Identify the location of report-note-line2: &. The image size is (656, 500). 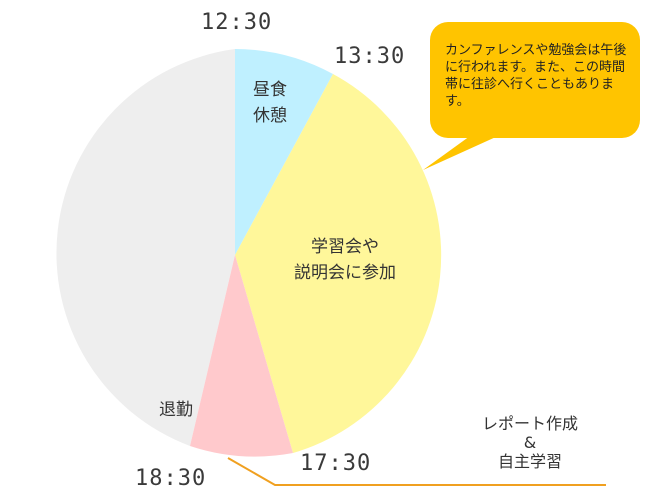
(530, 443).